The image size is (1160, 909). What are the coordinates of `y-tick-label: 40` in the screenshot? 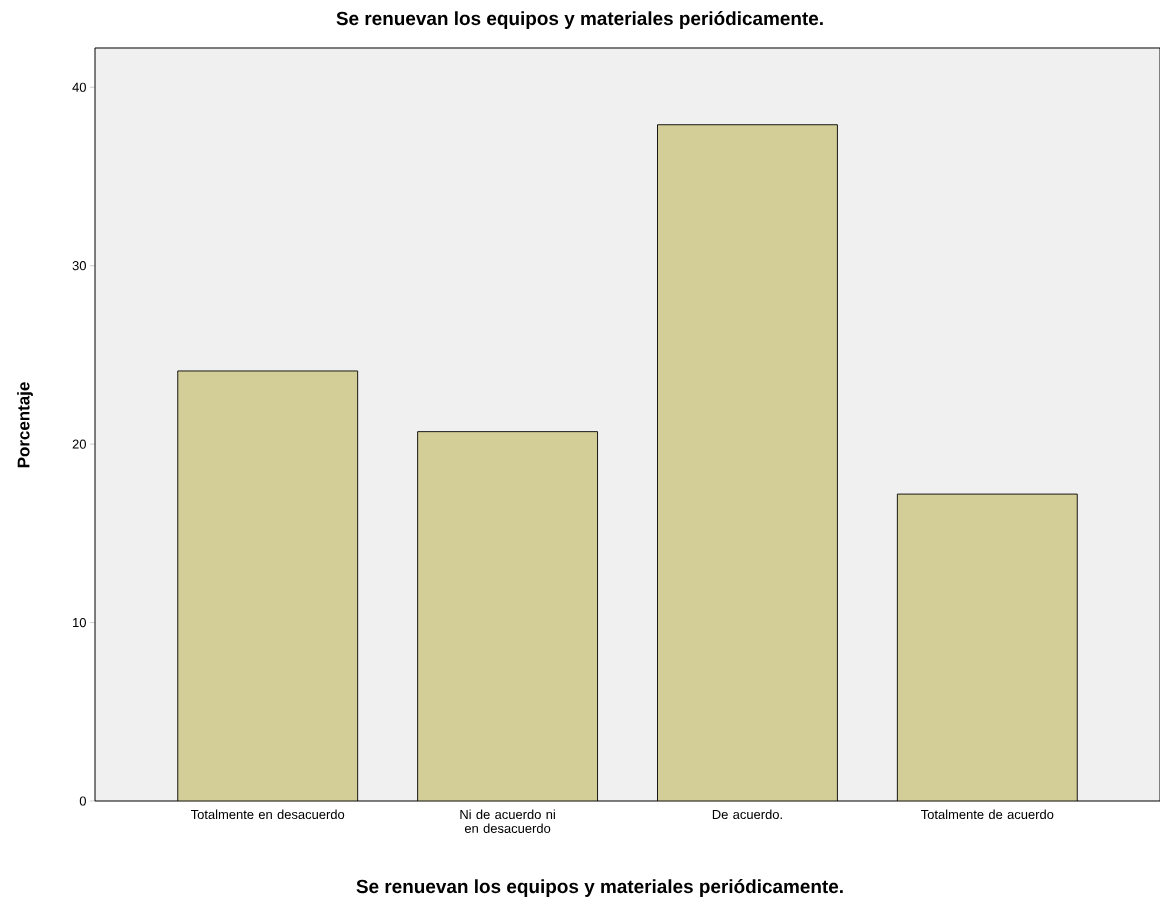 It's located at (79, 87).